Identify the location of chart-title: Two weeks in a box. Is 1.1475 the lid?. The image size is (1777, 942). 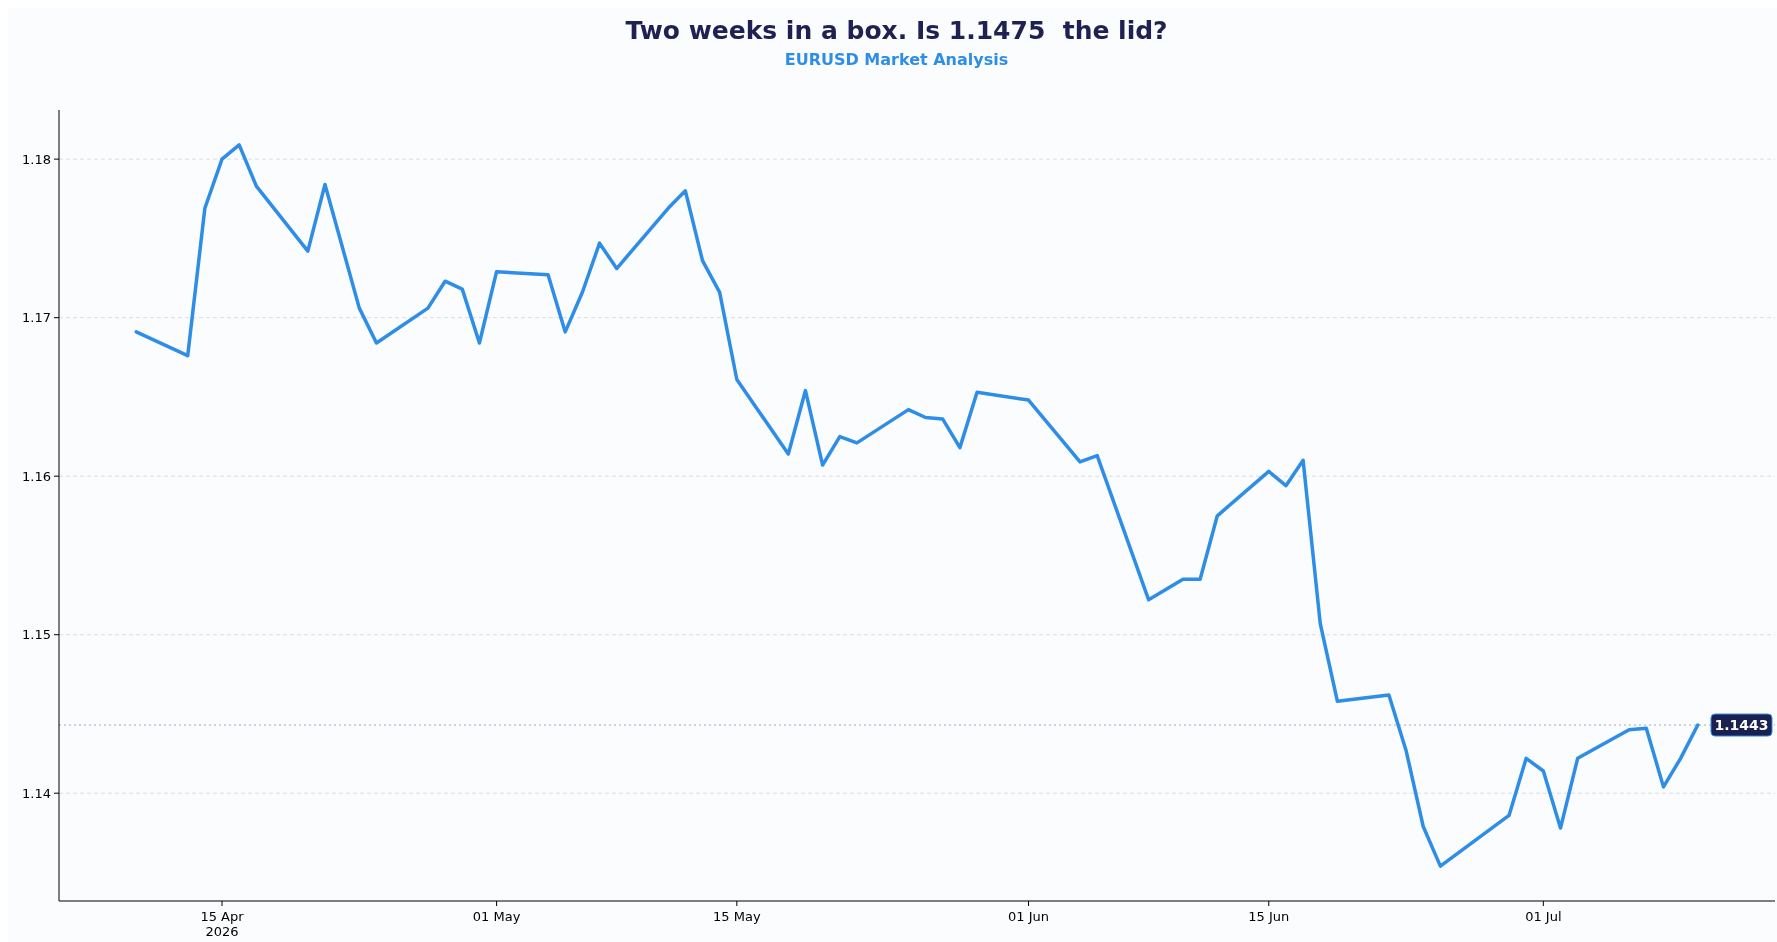
(896, 30).